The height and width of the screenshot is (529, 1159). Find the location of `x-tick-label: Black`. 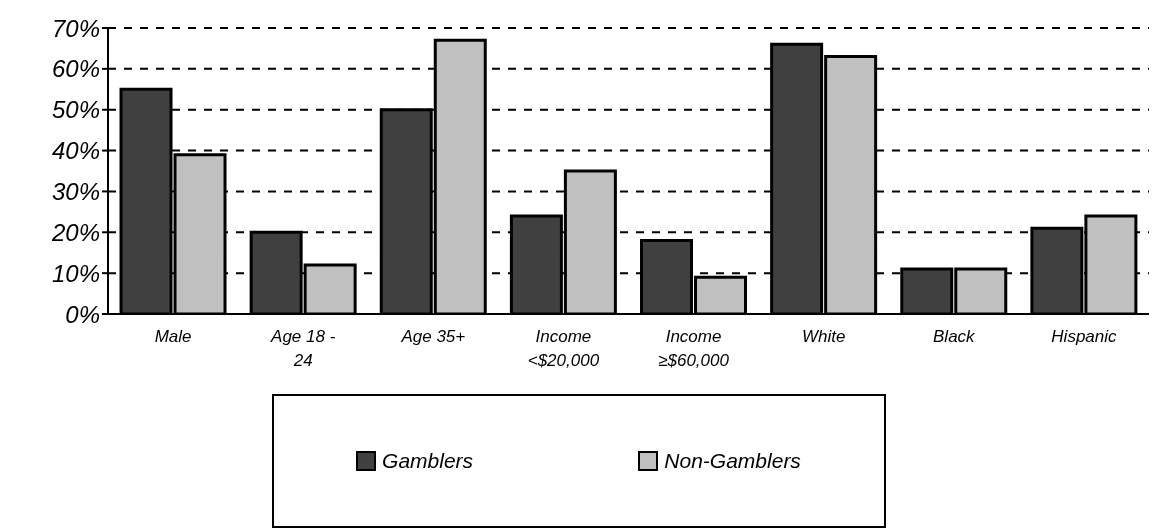

x-tick-label: Black is located at coordinates (955, 336).